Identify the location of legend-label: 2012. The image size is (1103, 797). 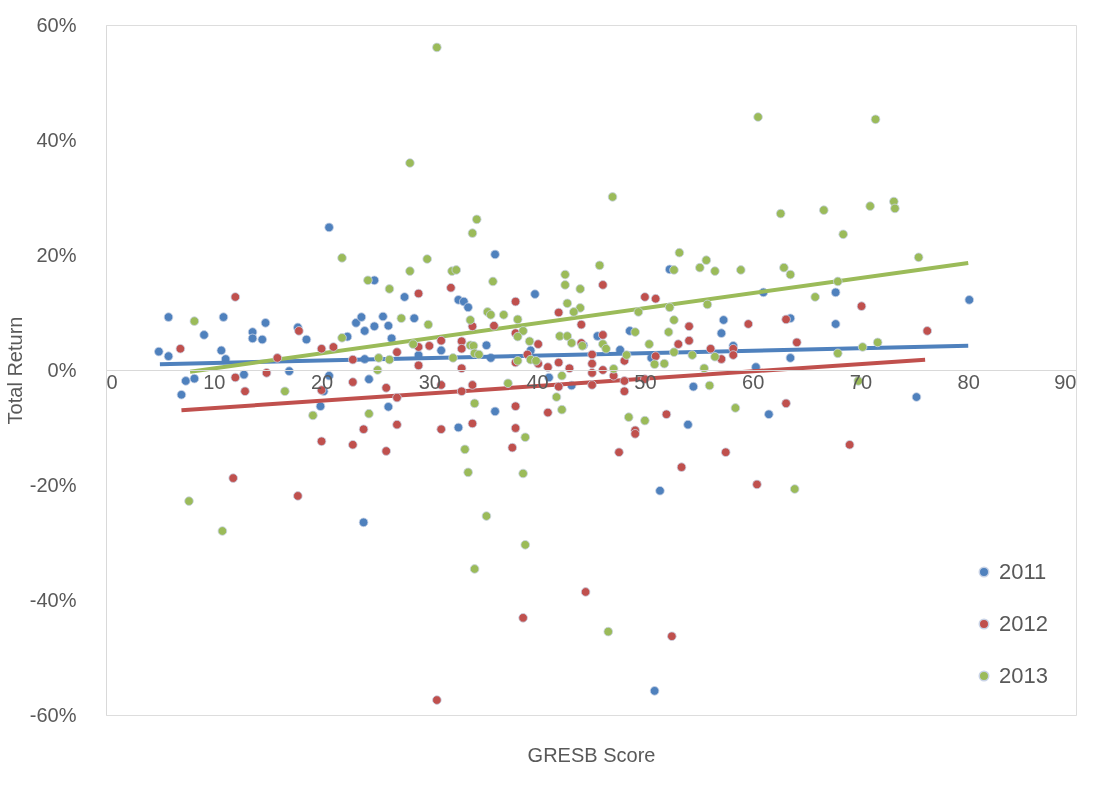
(1023, 623).